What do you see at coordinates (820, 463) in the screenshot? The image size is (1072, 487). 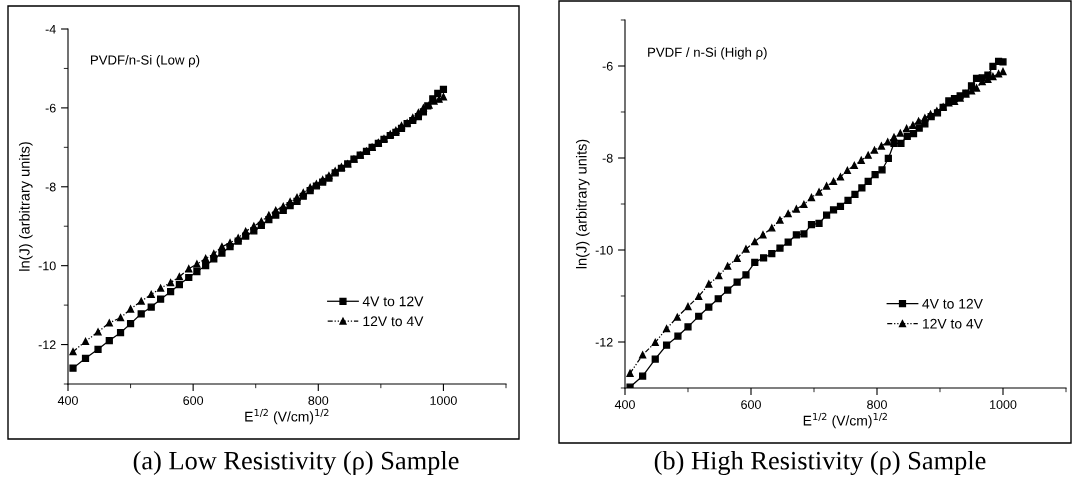 I see `text: (b) High Resistivity (ρ) Sample` at bounding box center [820, 463].